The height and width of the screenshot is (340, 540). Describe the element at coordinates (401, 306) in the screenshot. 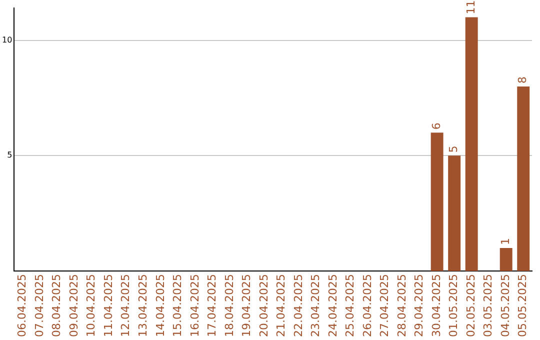

I see `x-tick-label: 28.04.2025` at that location.